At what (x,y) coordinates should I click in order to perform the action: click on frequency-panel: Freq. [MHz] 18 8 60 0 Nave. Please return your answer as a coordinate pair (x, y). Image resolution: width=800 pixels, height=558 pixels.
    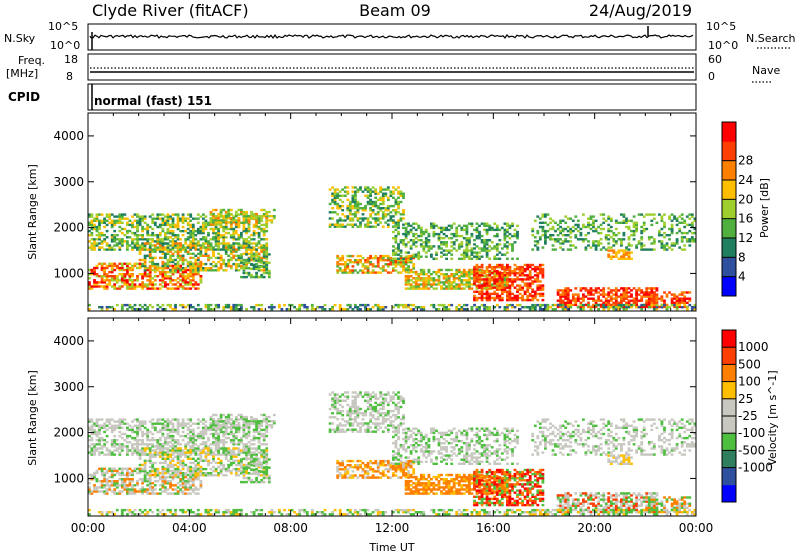
    Looking at the image, I should click on (393, 68).